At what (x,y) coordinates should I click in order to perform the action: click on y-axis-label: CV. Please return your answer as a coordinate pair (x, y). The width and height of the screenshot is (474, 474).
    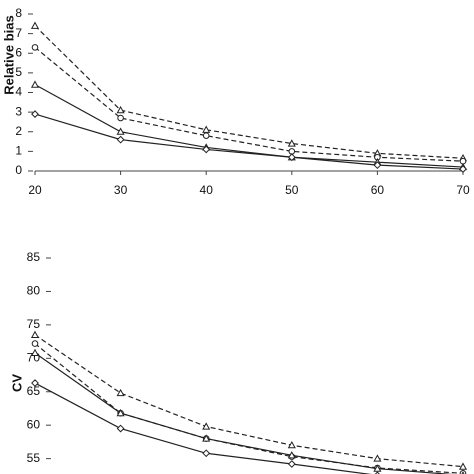
    Looking at the image, I should click on (16, 383).